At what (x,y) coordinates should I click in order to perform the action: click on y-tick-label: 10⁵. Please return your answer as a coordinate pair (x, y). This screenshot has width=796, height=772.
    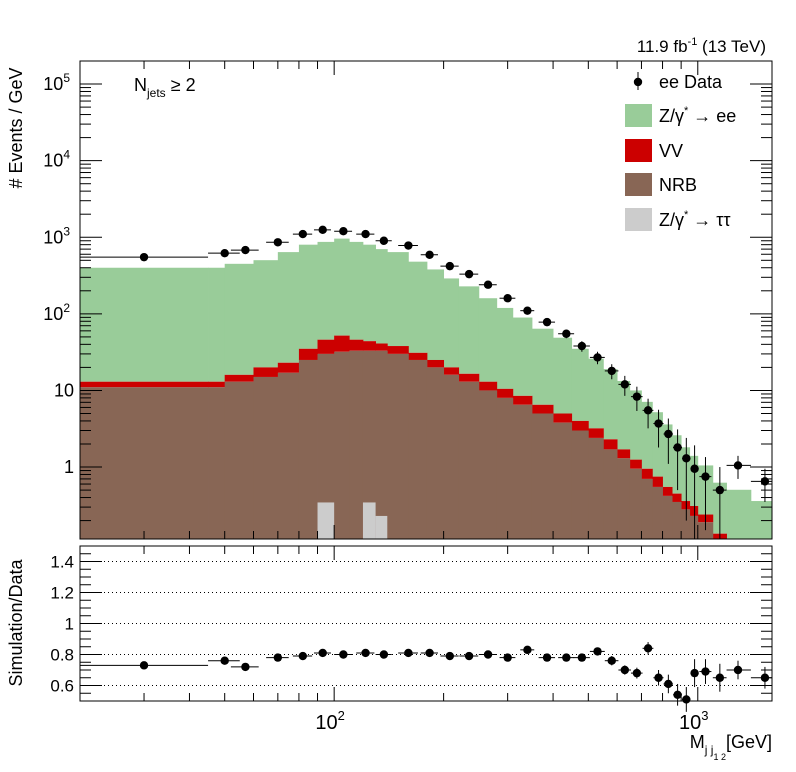
    Looking at the image, I should click on (56, 82).